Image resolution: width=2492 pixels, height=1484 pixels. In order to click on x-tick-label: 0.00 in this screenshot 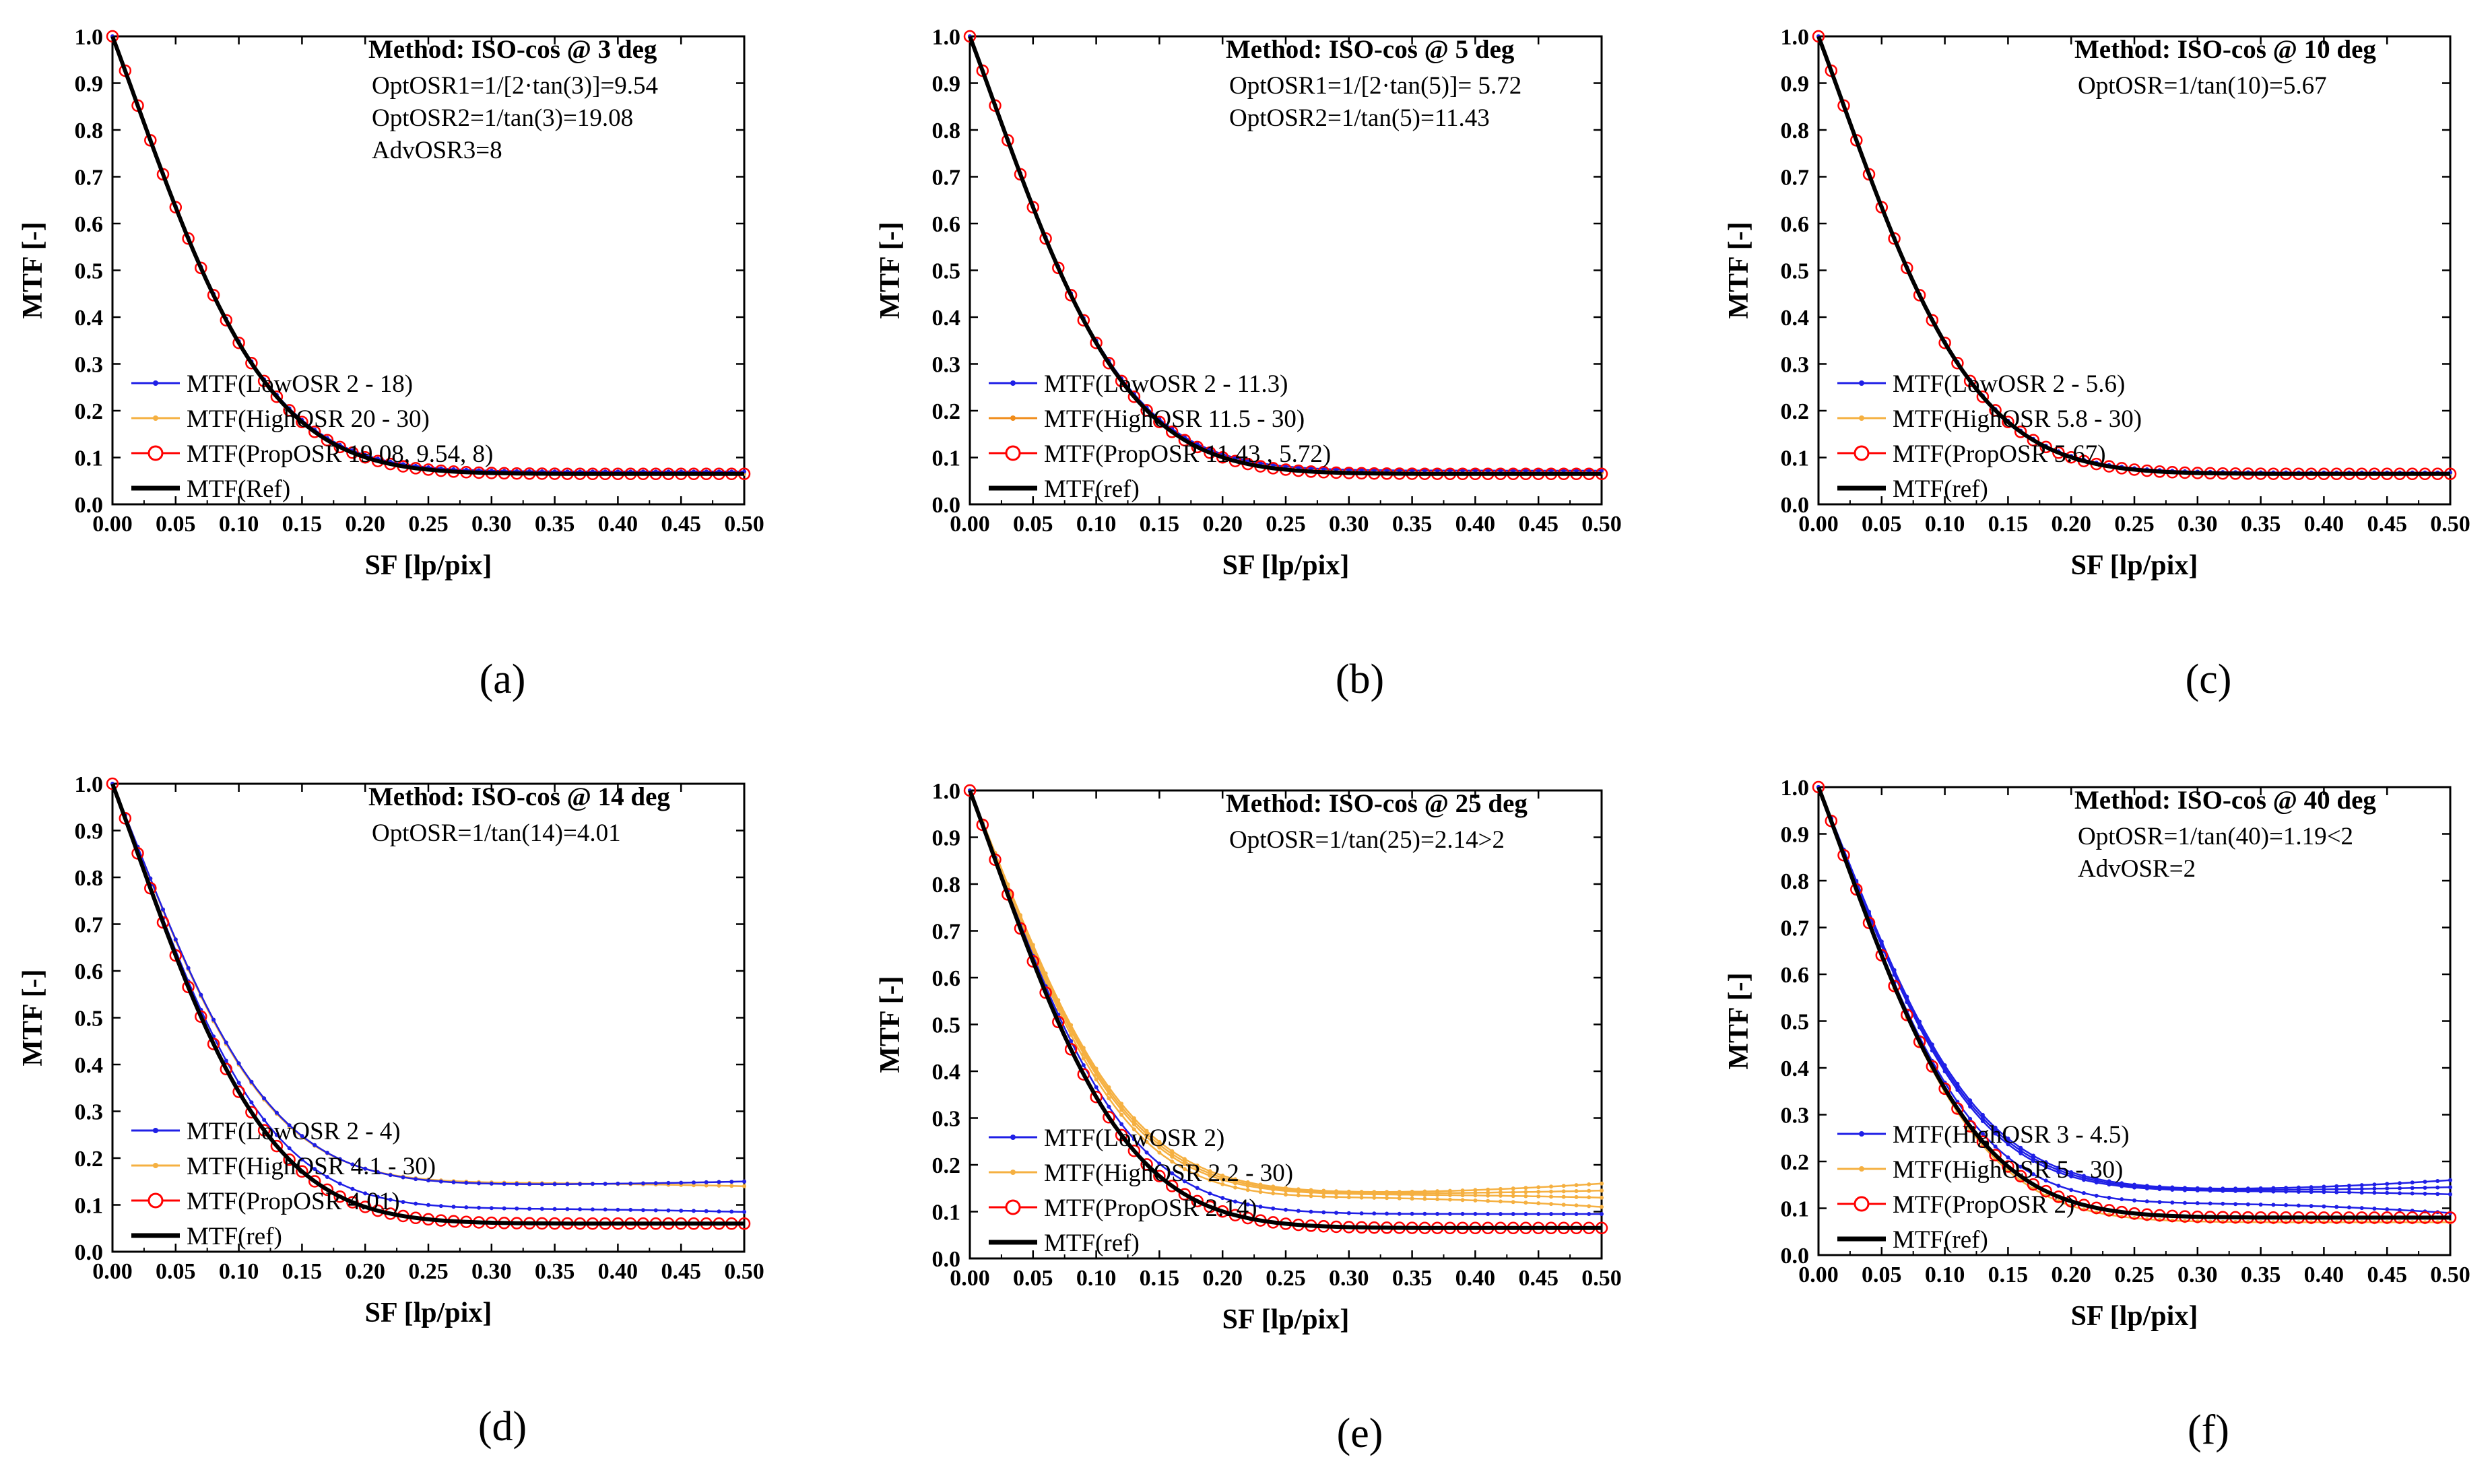, I will do `click(970, 524)`.